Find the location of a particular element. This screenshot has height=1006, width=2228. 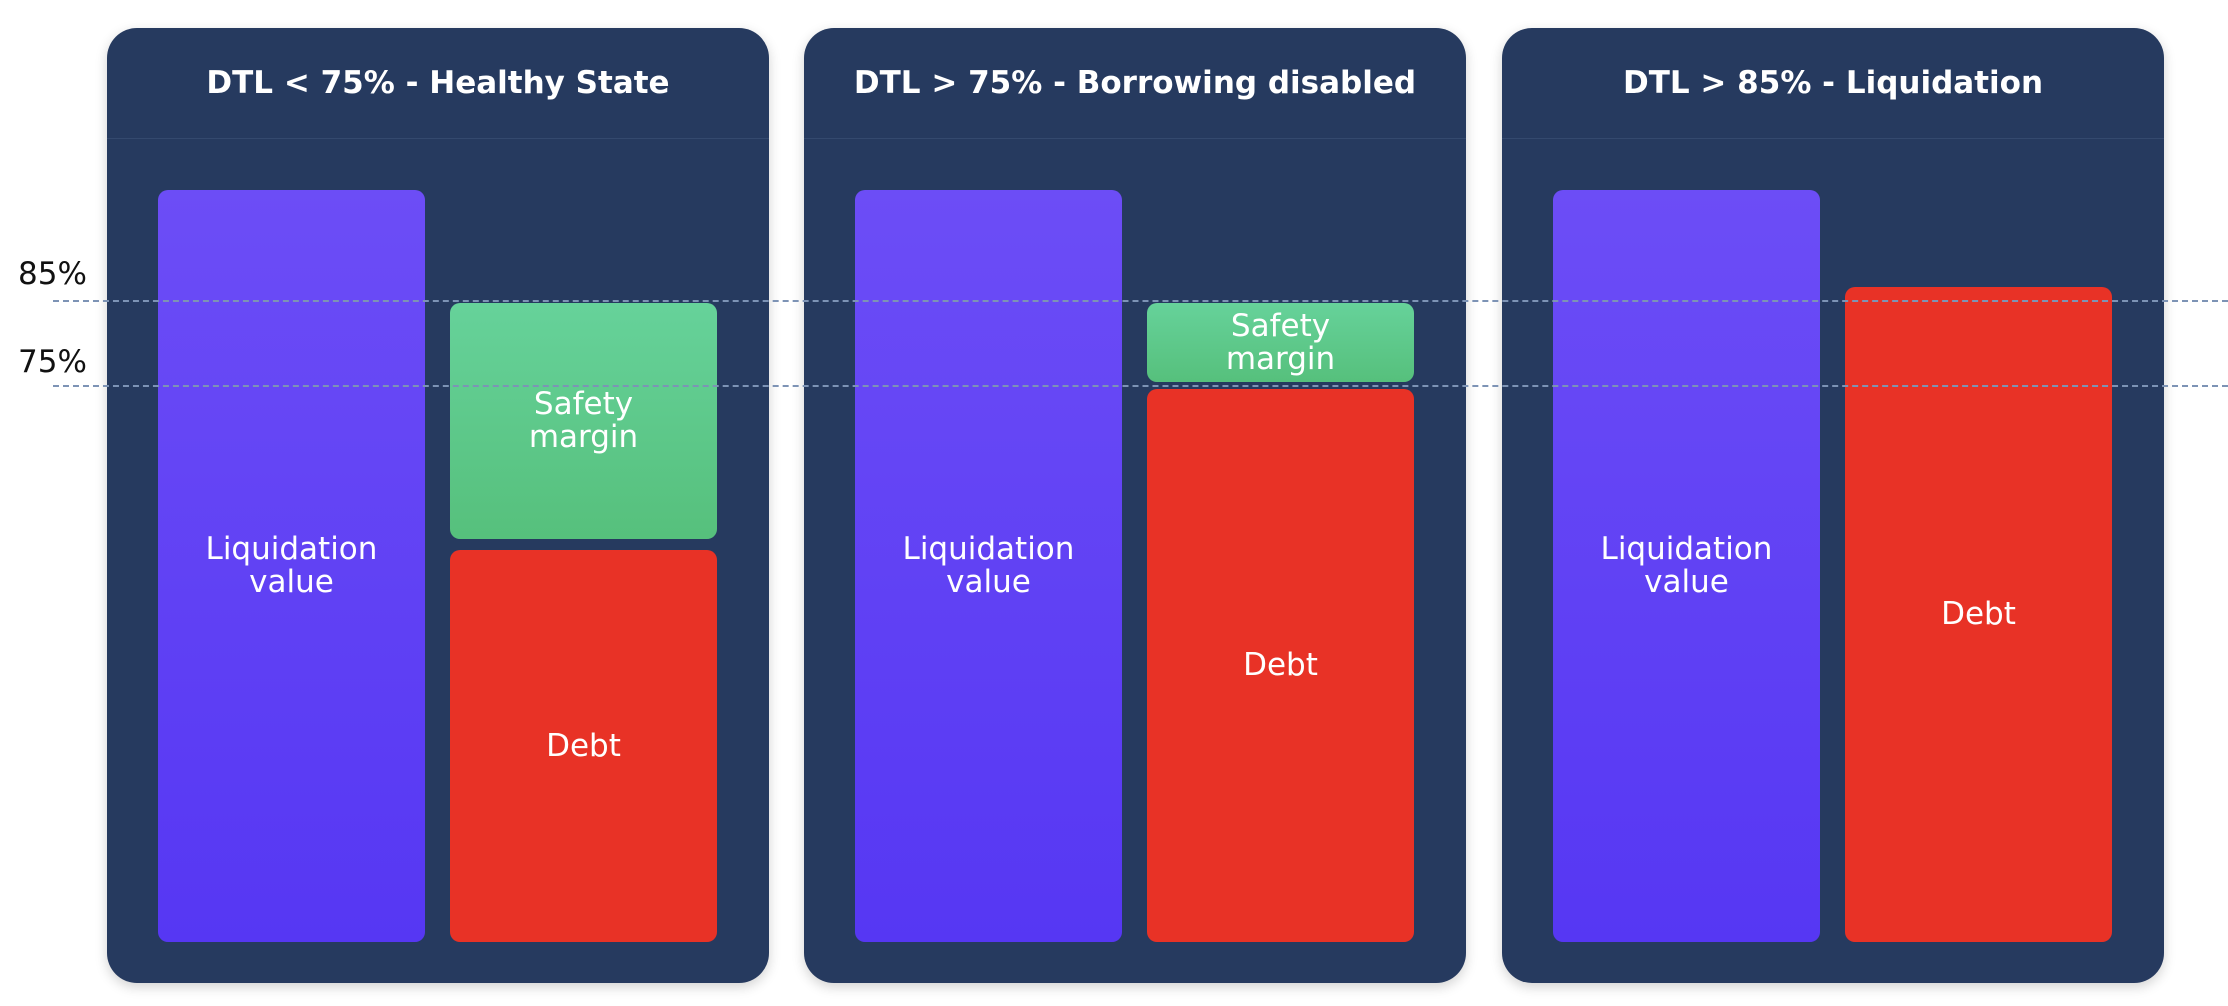

panel-title: DTL > 75% - Borrowing disabled is located at coordinates (1135, 83).